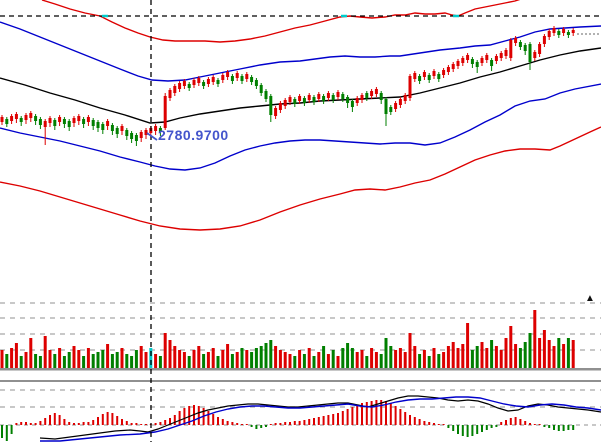 The height and width of the screenshot is (442, 601). I want to click on upper-inner-band, so click(300, 51).